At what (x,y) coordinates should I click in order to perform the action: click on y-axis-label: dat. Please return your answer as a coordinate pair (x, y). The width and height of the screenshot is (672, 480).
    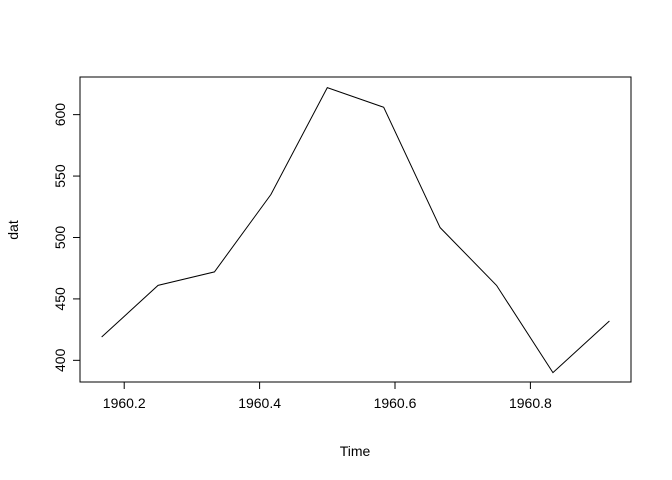
    Looking at the image, I should click on (13, 230).